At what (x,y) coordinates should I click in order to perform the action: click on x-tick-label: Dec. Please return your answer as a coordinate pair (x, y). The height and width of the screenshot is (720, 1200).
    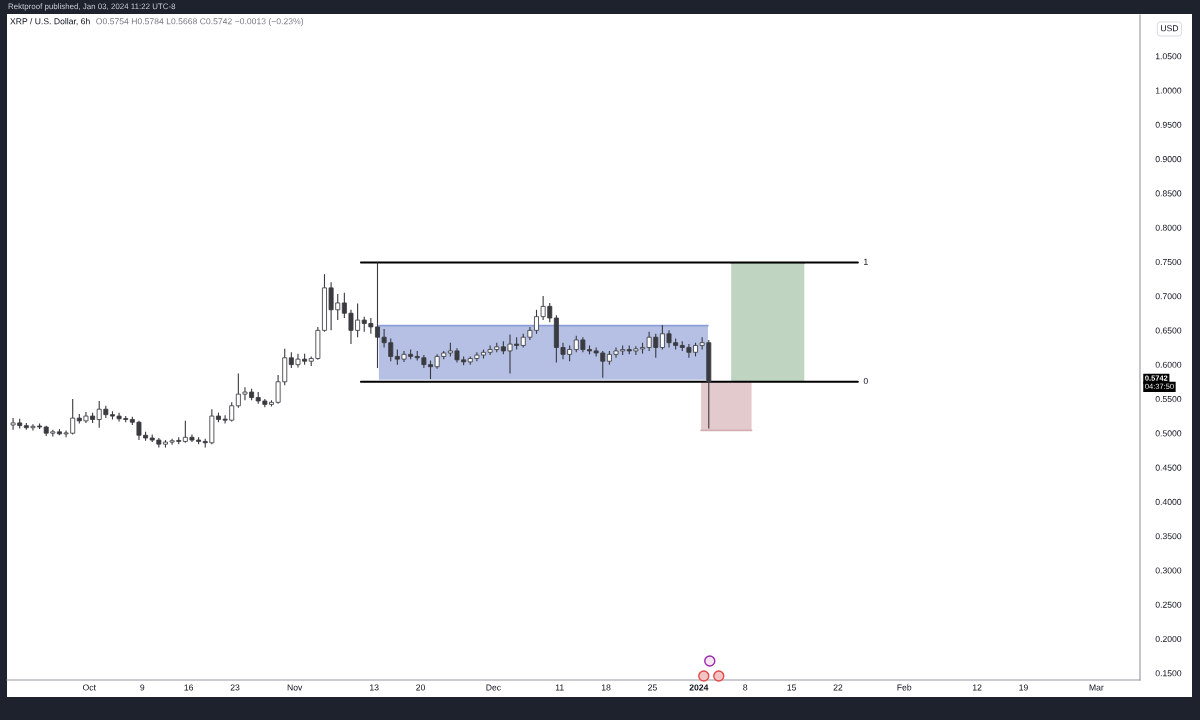
    Looking at the image, I should click on (493, 687).